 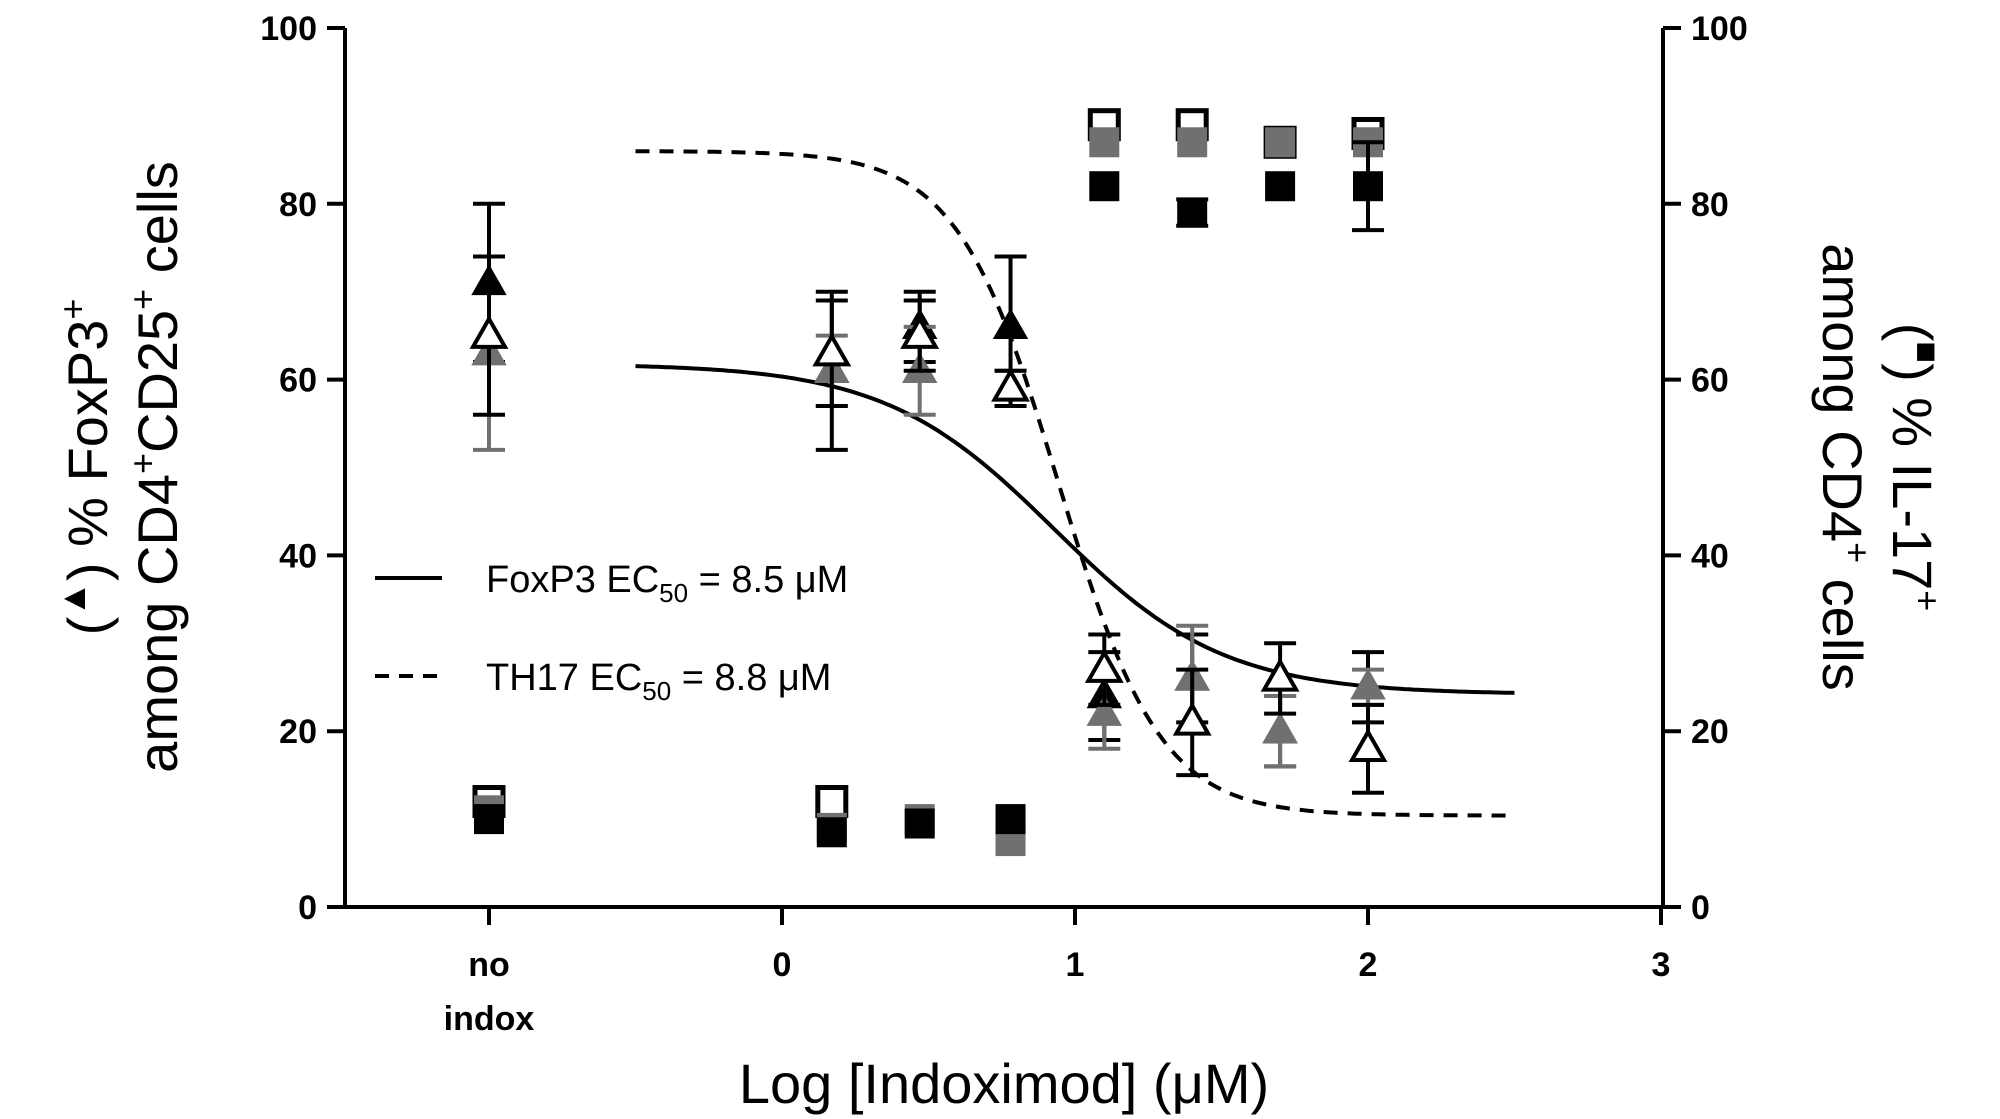 What do you see at coordinates (298, 556) in the screenshot?
I see `y-tick-label-left: 40` at bounding box center [298, 556].